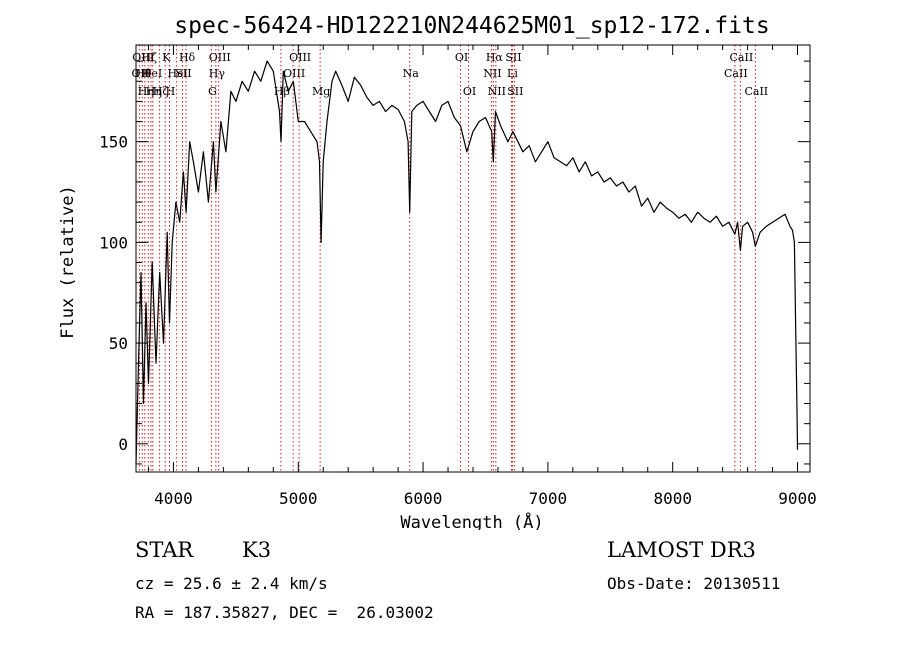 The height and width of the screenshot is (649, 900). I want to click on spectral-line-label: H, so click(171, 91).